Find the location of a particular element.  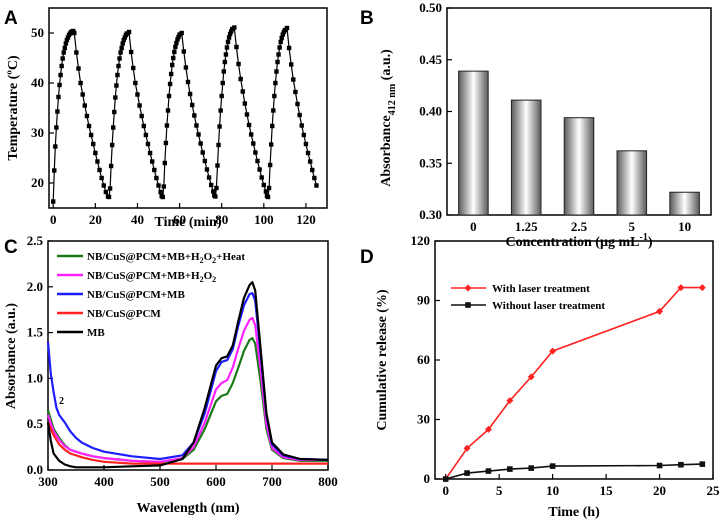

panel-a-xtick-label: 80 is located at coordinates (221, 219).